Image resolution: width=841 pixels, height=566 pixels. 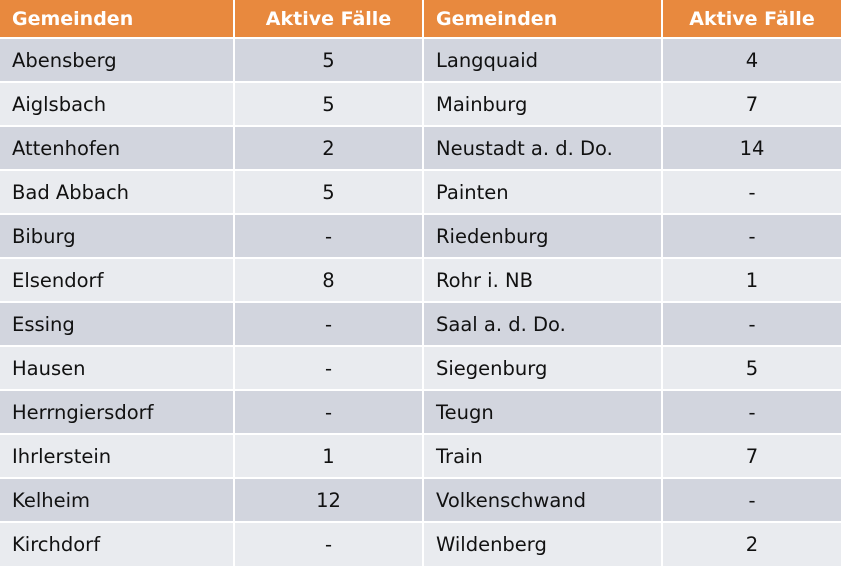 I want to click on header-aktive-faelle-right: Aktive Fälle, so click(x=751, y=19).